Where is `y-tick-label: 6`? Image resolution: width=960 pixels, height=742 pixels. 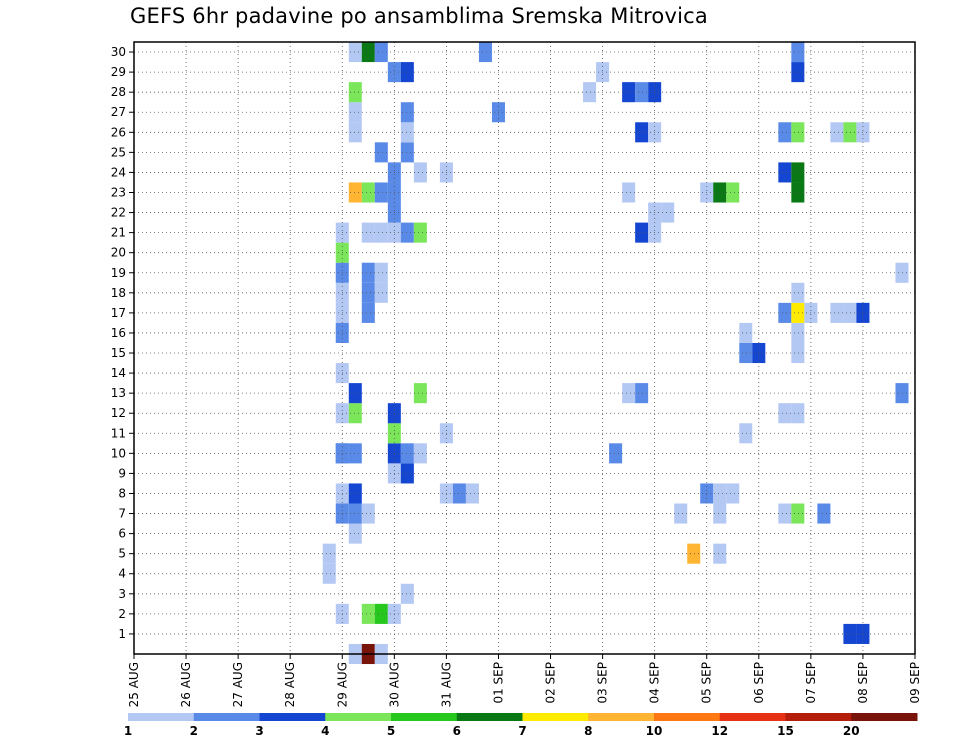
y-tick-label: 6 is located at coordinates (122, 534).